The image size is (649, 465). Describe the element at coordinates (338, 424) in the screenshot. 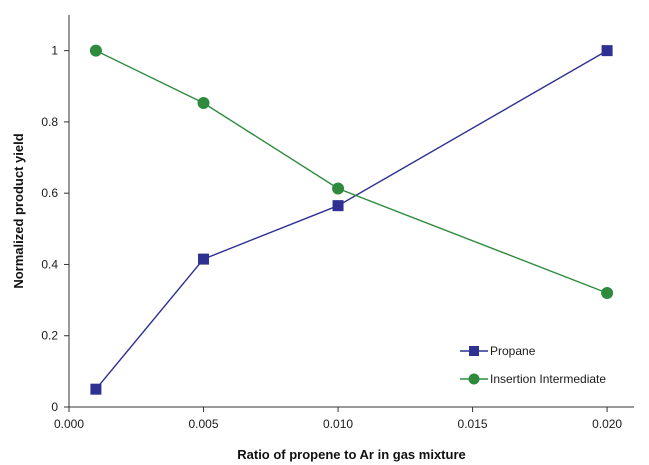

I see `x-tick-label: 0.010` at that location.